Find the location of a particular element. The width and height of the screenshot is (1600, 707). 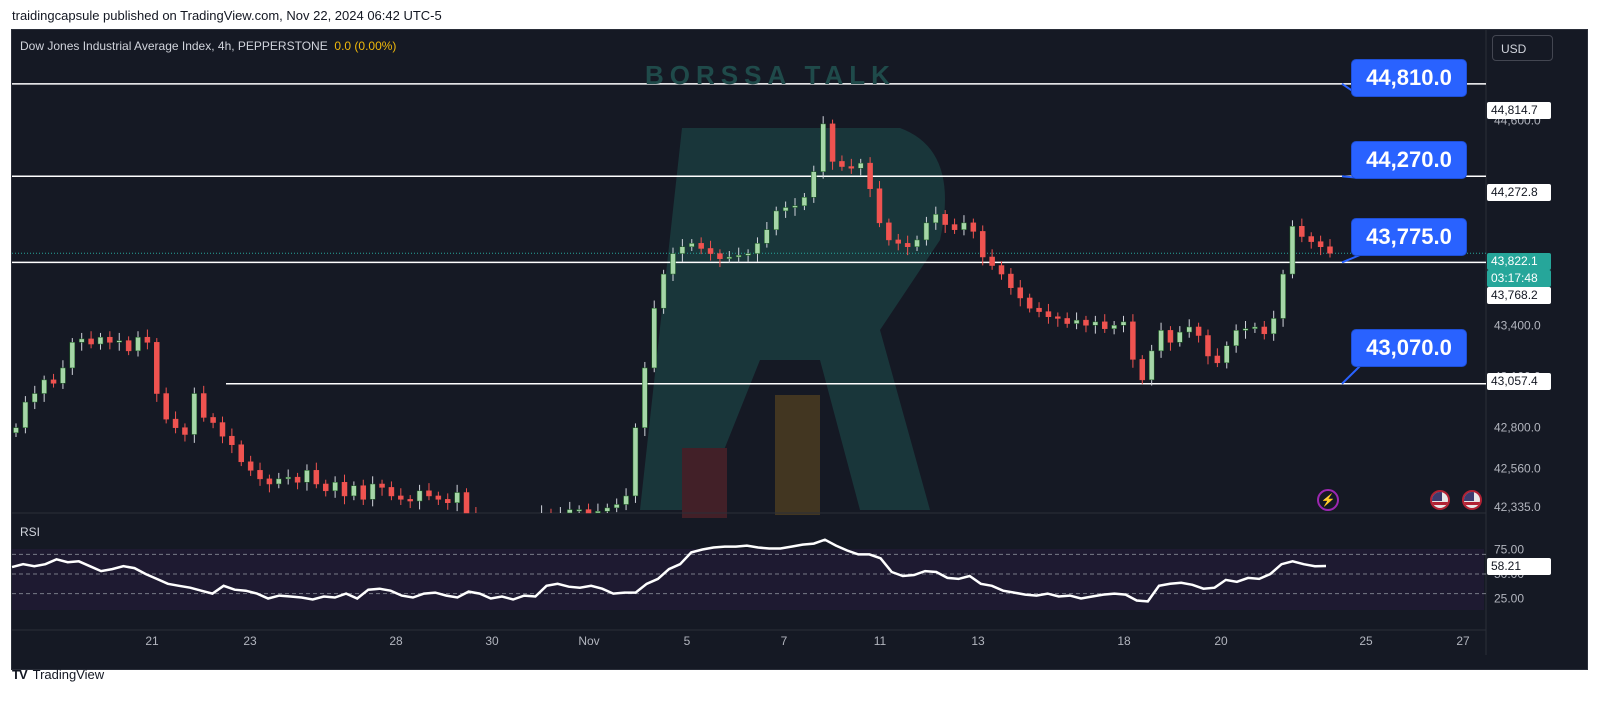

callout-level-3: 43,775.0 is located at coordinates (1409, 237).